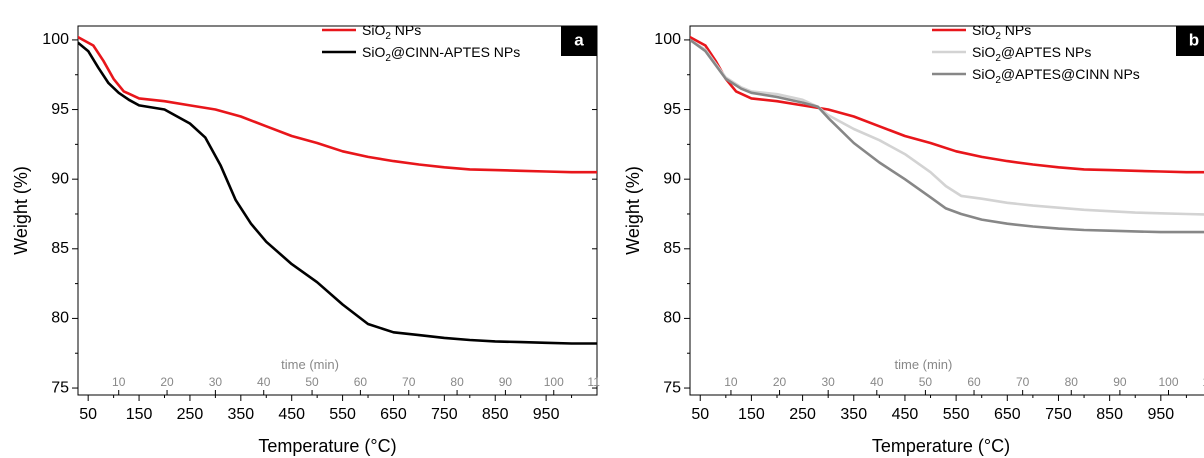 The image size is (1204, 458). Describe the element at coordinates (1194, 39) in the screenshot. I see `panel-label: b` at that location.